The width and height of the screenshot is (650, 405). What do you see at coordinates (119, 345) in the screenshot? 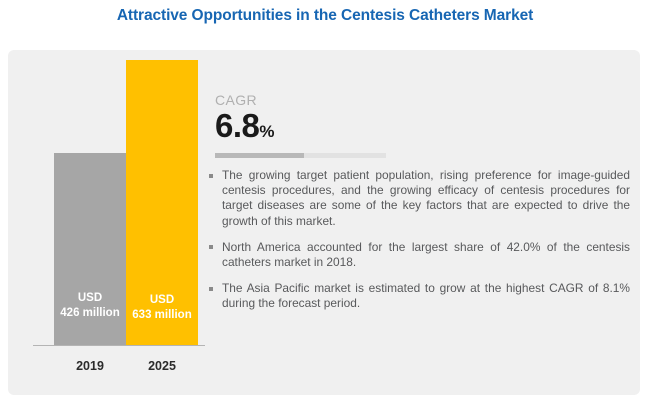
I see `x-axis-line` at bounding box center [119, 345].